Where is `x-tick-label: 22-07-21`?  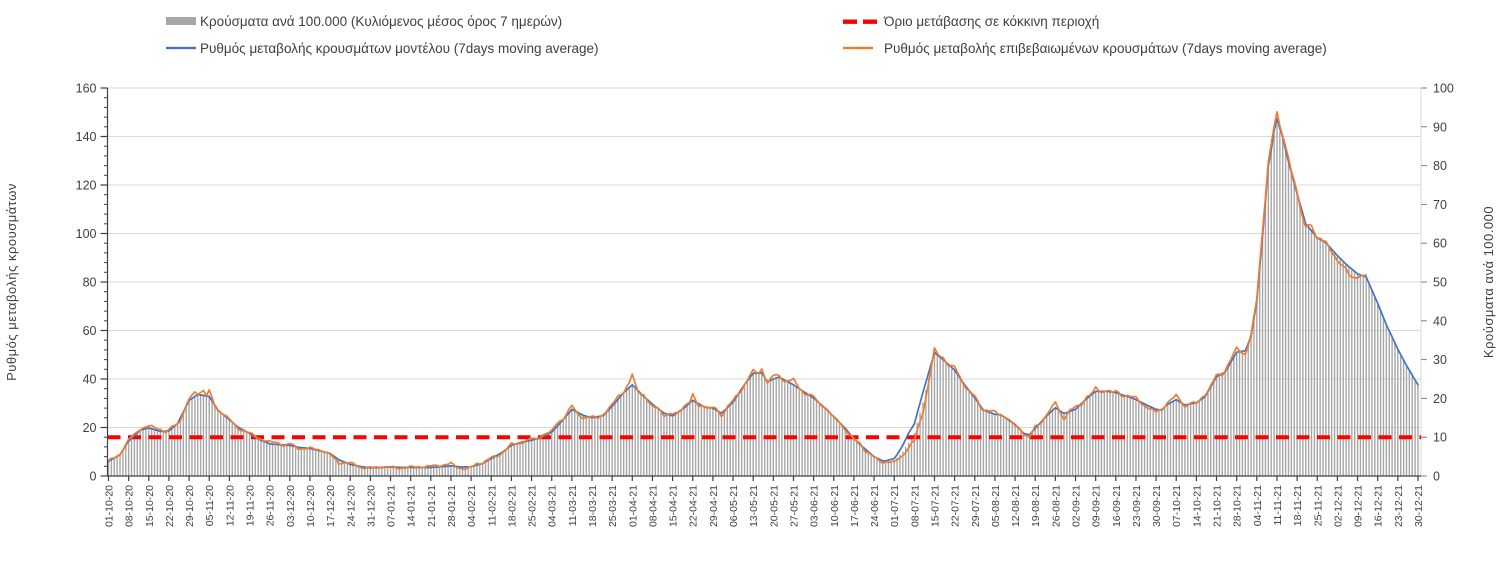 x-tick-label: 22-07-21 is located at coordinates (956, 506).